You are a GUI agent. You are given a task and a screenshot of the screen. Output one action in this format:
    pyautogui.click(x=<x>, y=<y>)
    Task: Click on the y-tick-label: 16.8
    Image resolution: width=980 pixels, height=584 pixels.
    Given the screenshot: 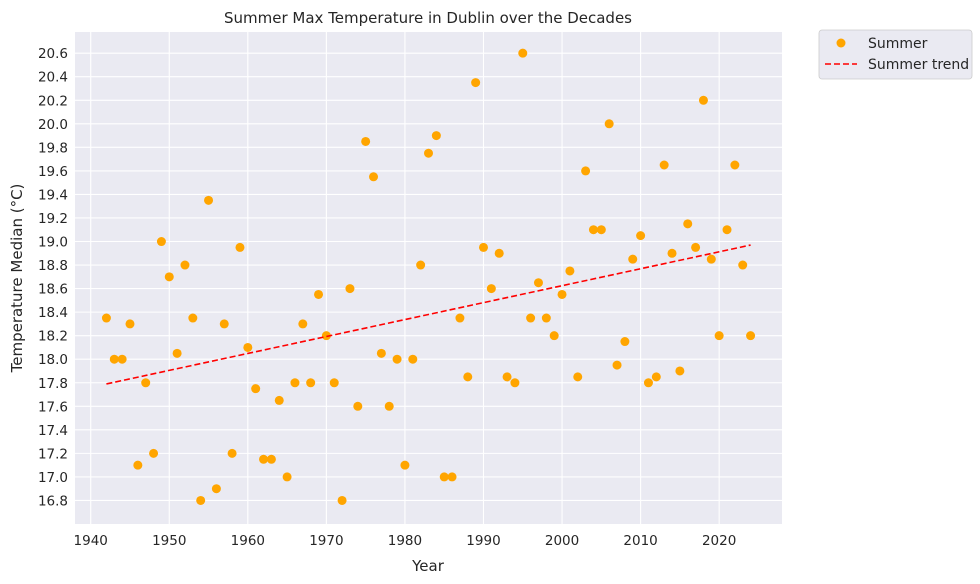 What is the action you would take?
    pyautogui.click(x=53, y=501)
    